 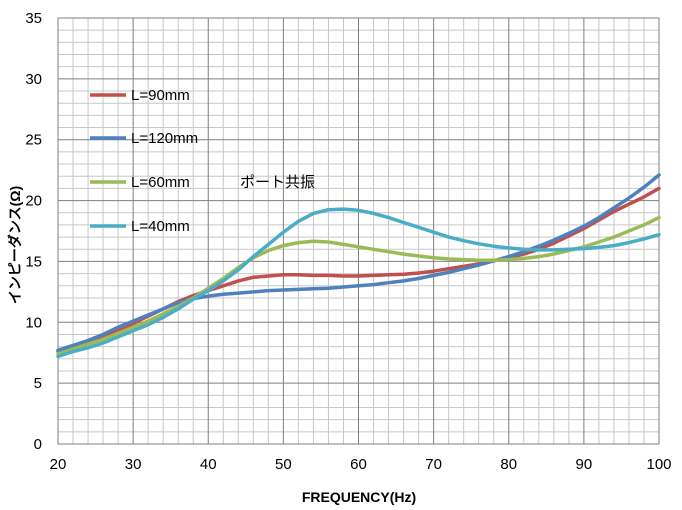 What do you see at coordinates (33, 261) in the screenshot?
I see `y-tick-label: 15` at bounding box center [33, 261].